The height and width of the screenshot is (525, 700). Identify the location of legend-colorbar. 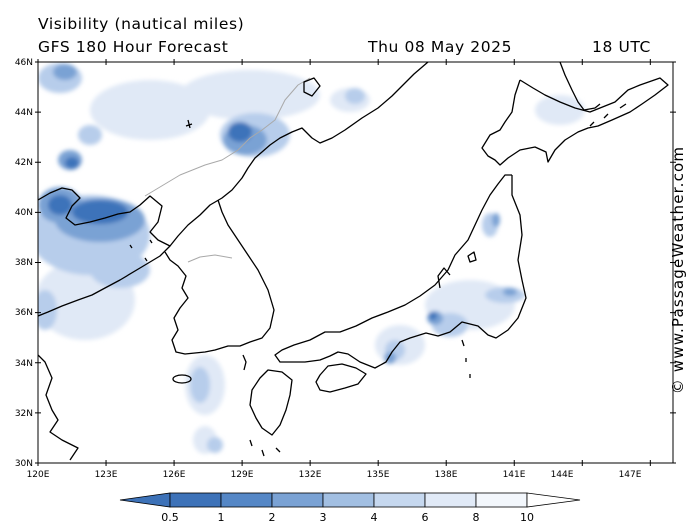
(350, 500).